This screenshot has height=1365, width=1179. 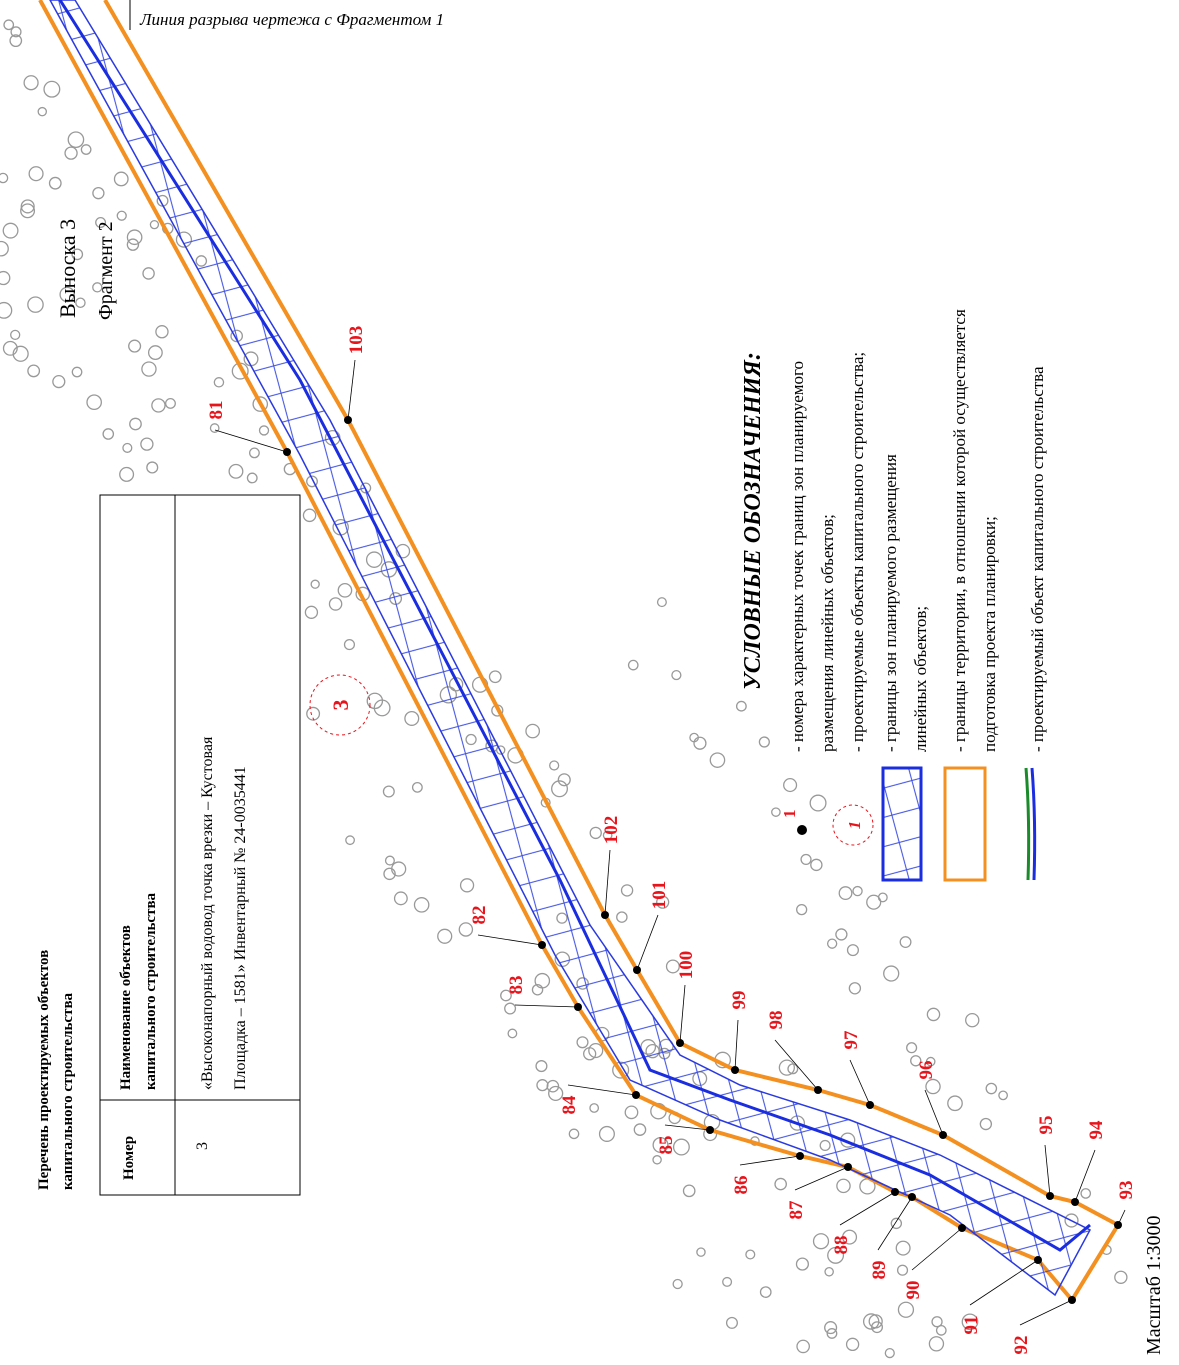 What do you see at coordinates (356, 340) in the screenshot?
I see `point-label: 103` at bounding box center [356, 340].